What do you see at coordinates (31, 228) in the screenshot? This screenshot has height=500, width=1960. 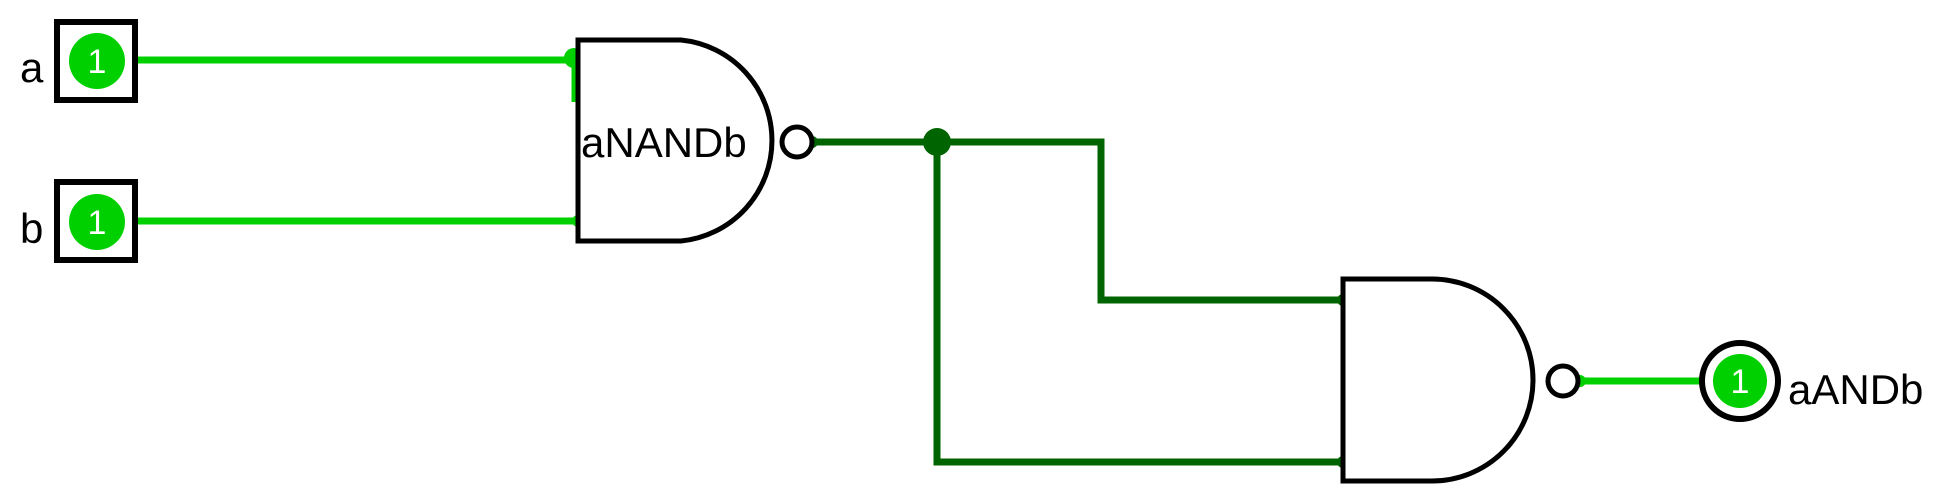 I see `input-label-b: b` at bounding box center [31, 228].